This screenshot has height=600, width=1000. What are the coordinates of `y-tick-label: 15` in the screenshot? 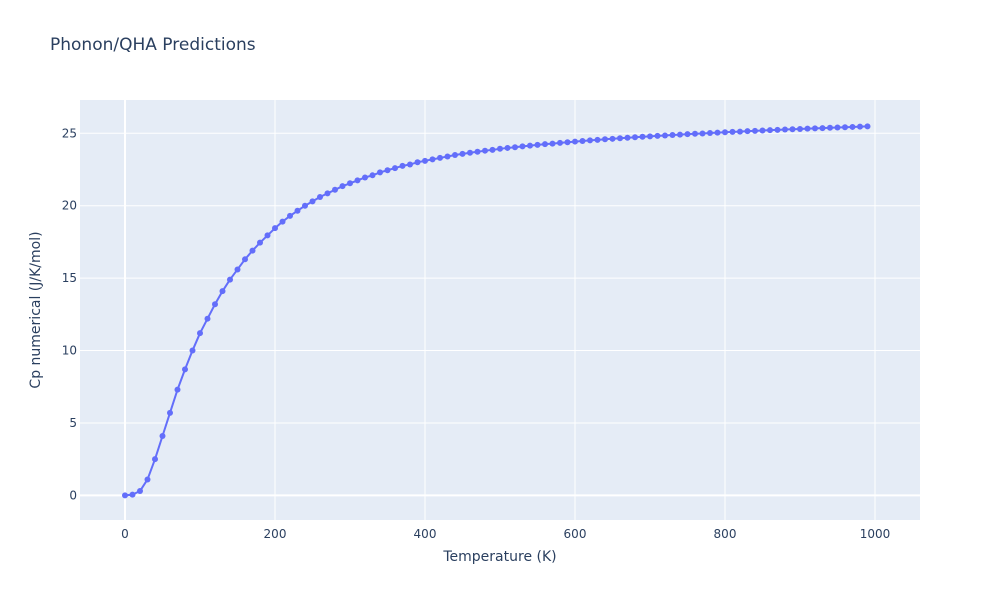 It's located at (69, 278).